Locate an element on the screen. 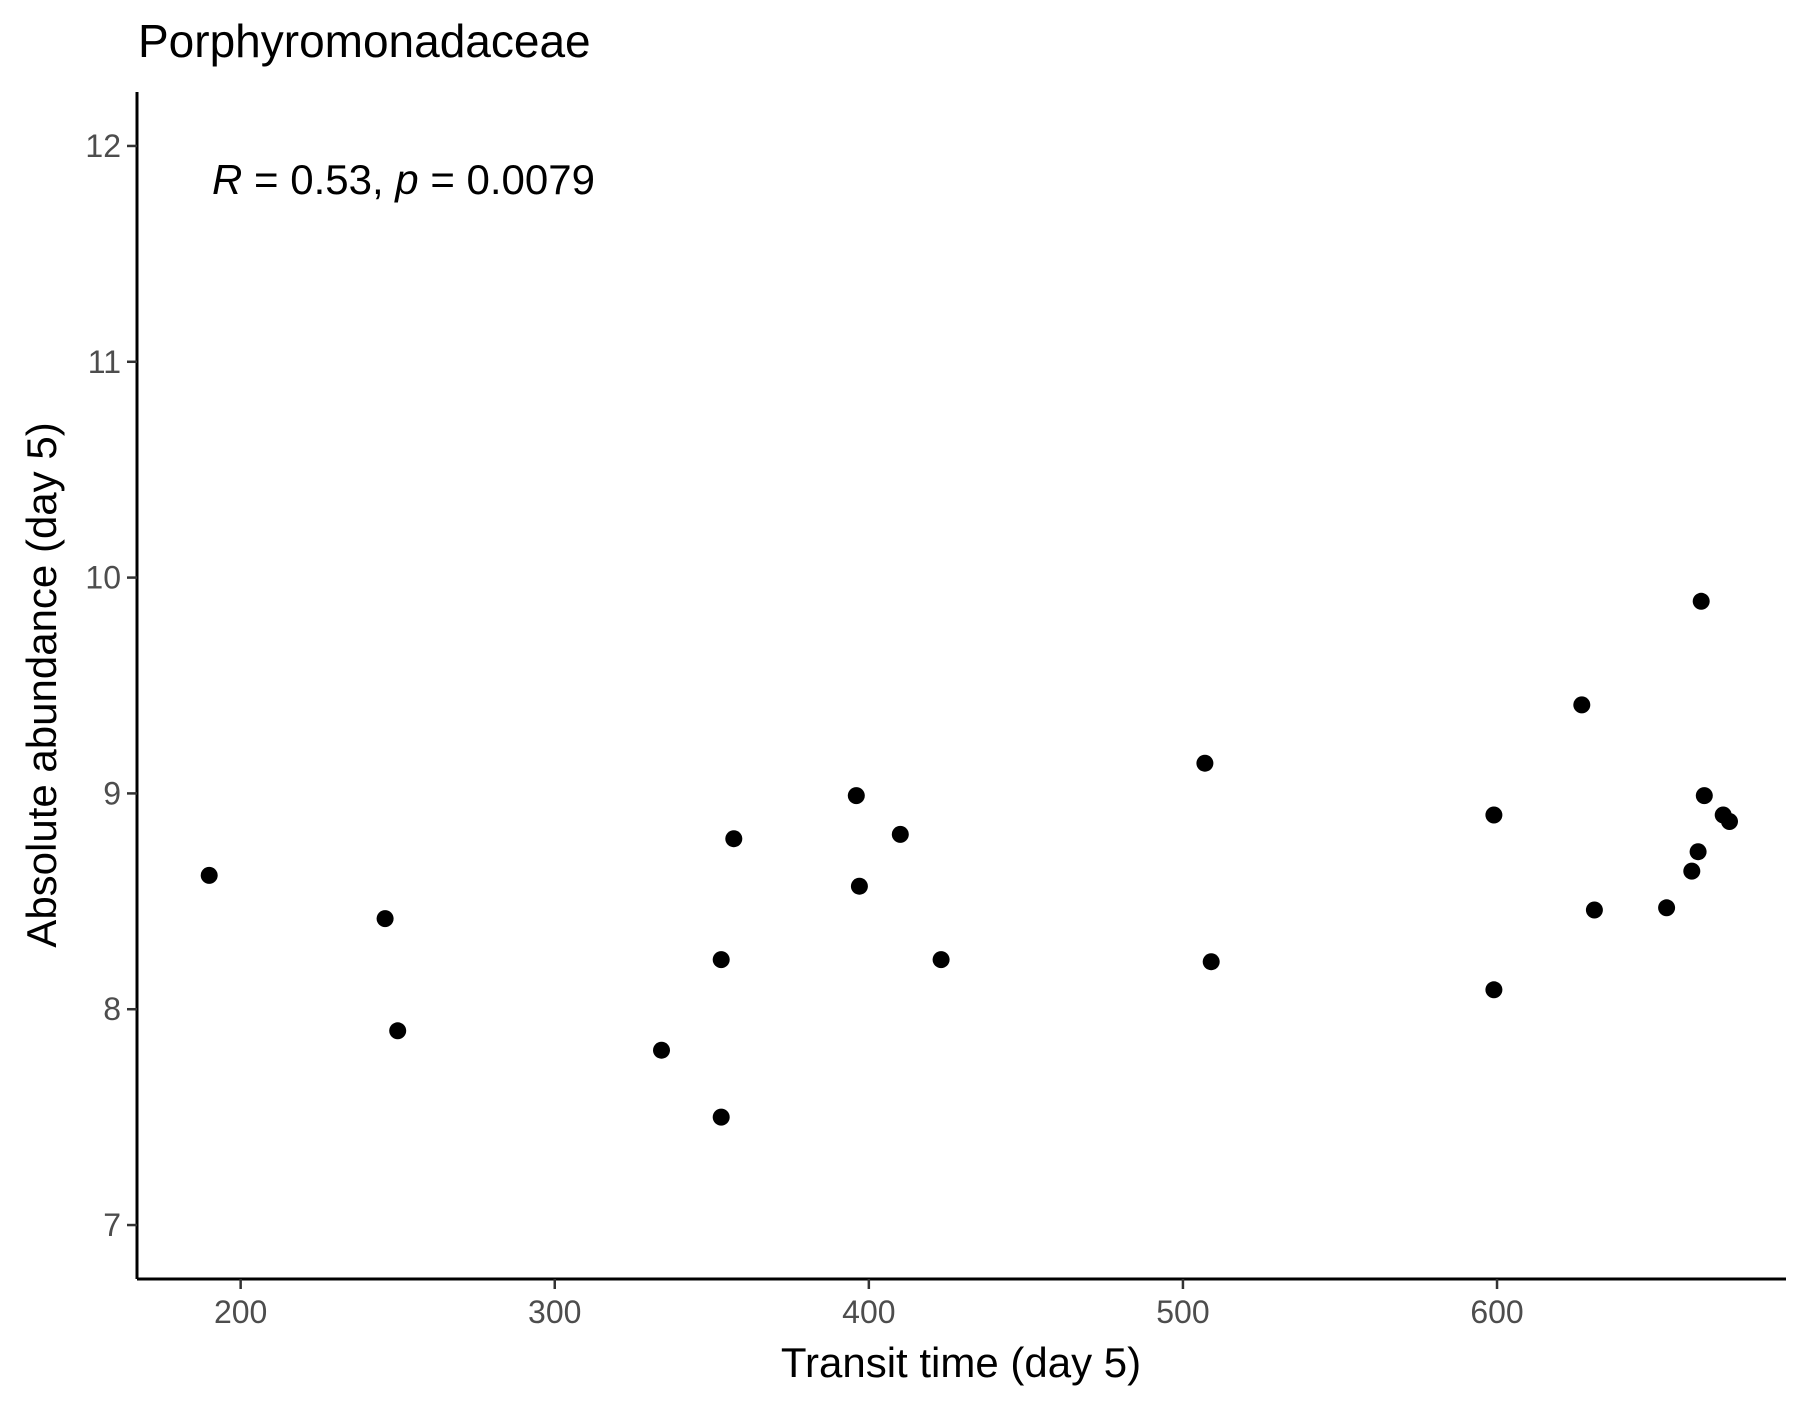  p-label: p is located at coordinates (405, 179).